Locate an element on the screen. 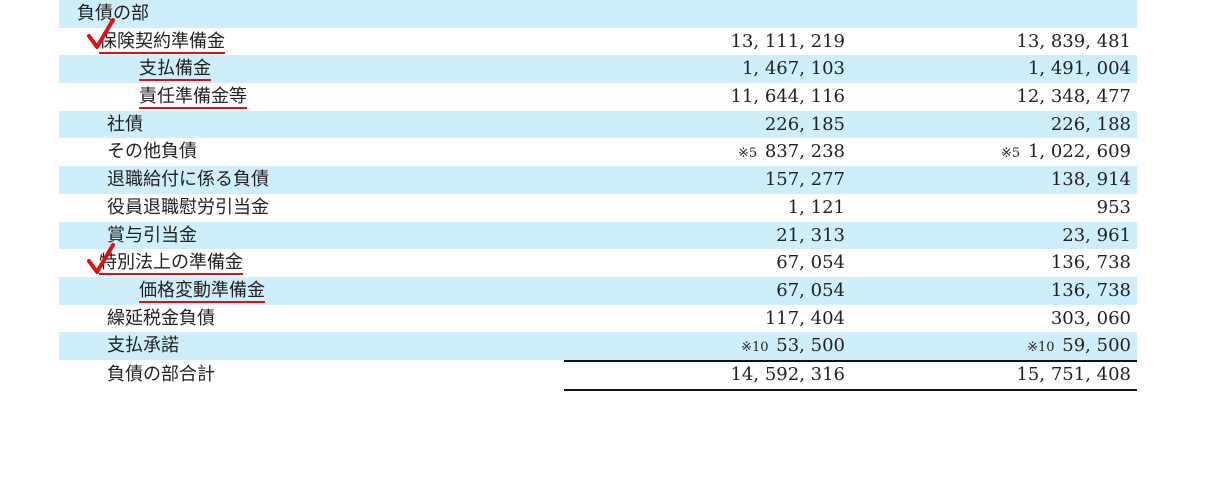  value-current: 1, 491, 004 is located at coordinates (1079, 69).